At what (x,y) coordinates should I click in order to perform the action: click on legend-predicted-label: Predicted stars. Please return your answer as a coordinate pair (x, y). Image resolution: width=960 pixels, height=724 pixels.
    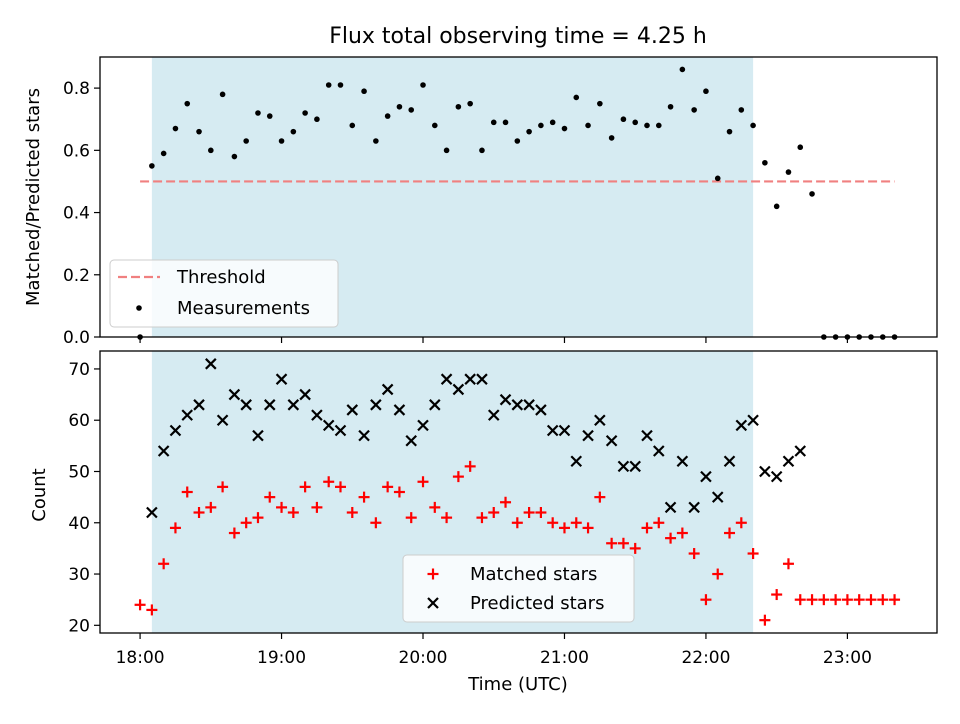
    Looking at the image, I should click on (537, 603).